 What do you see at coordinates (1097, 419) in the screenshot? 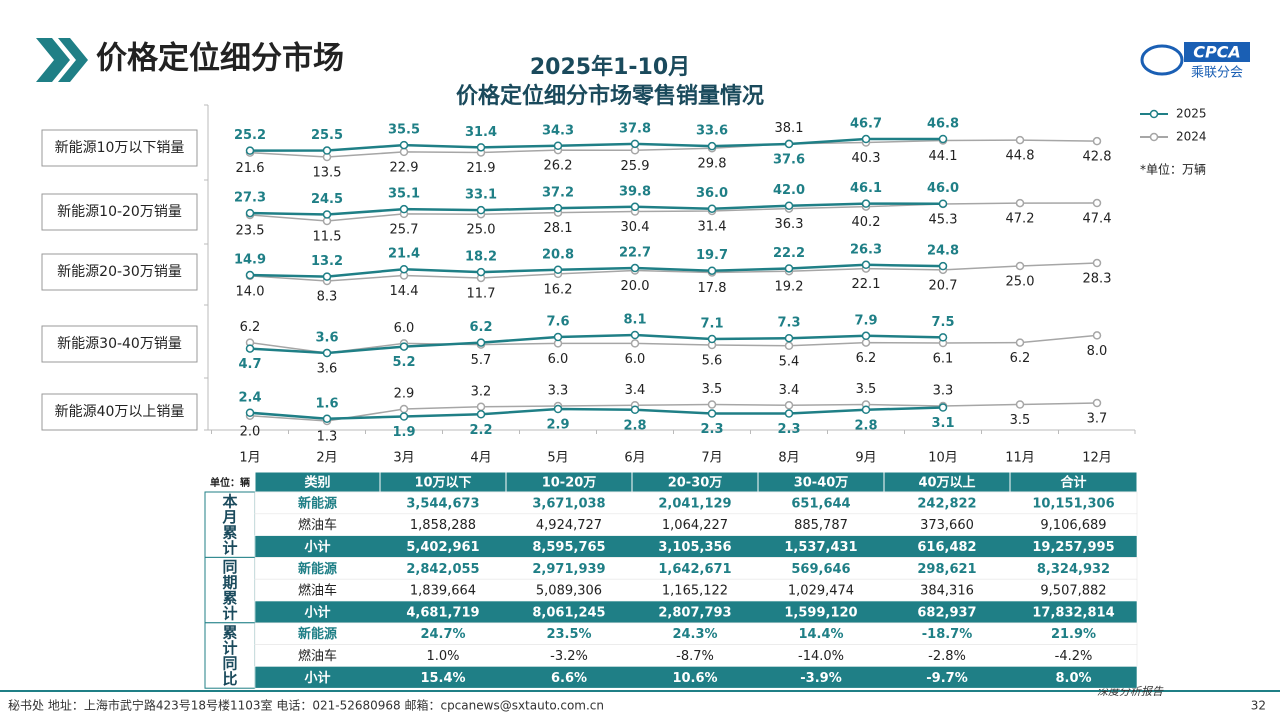
I see `data-label: 3.7` at bounding box center [1097, 419].